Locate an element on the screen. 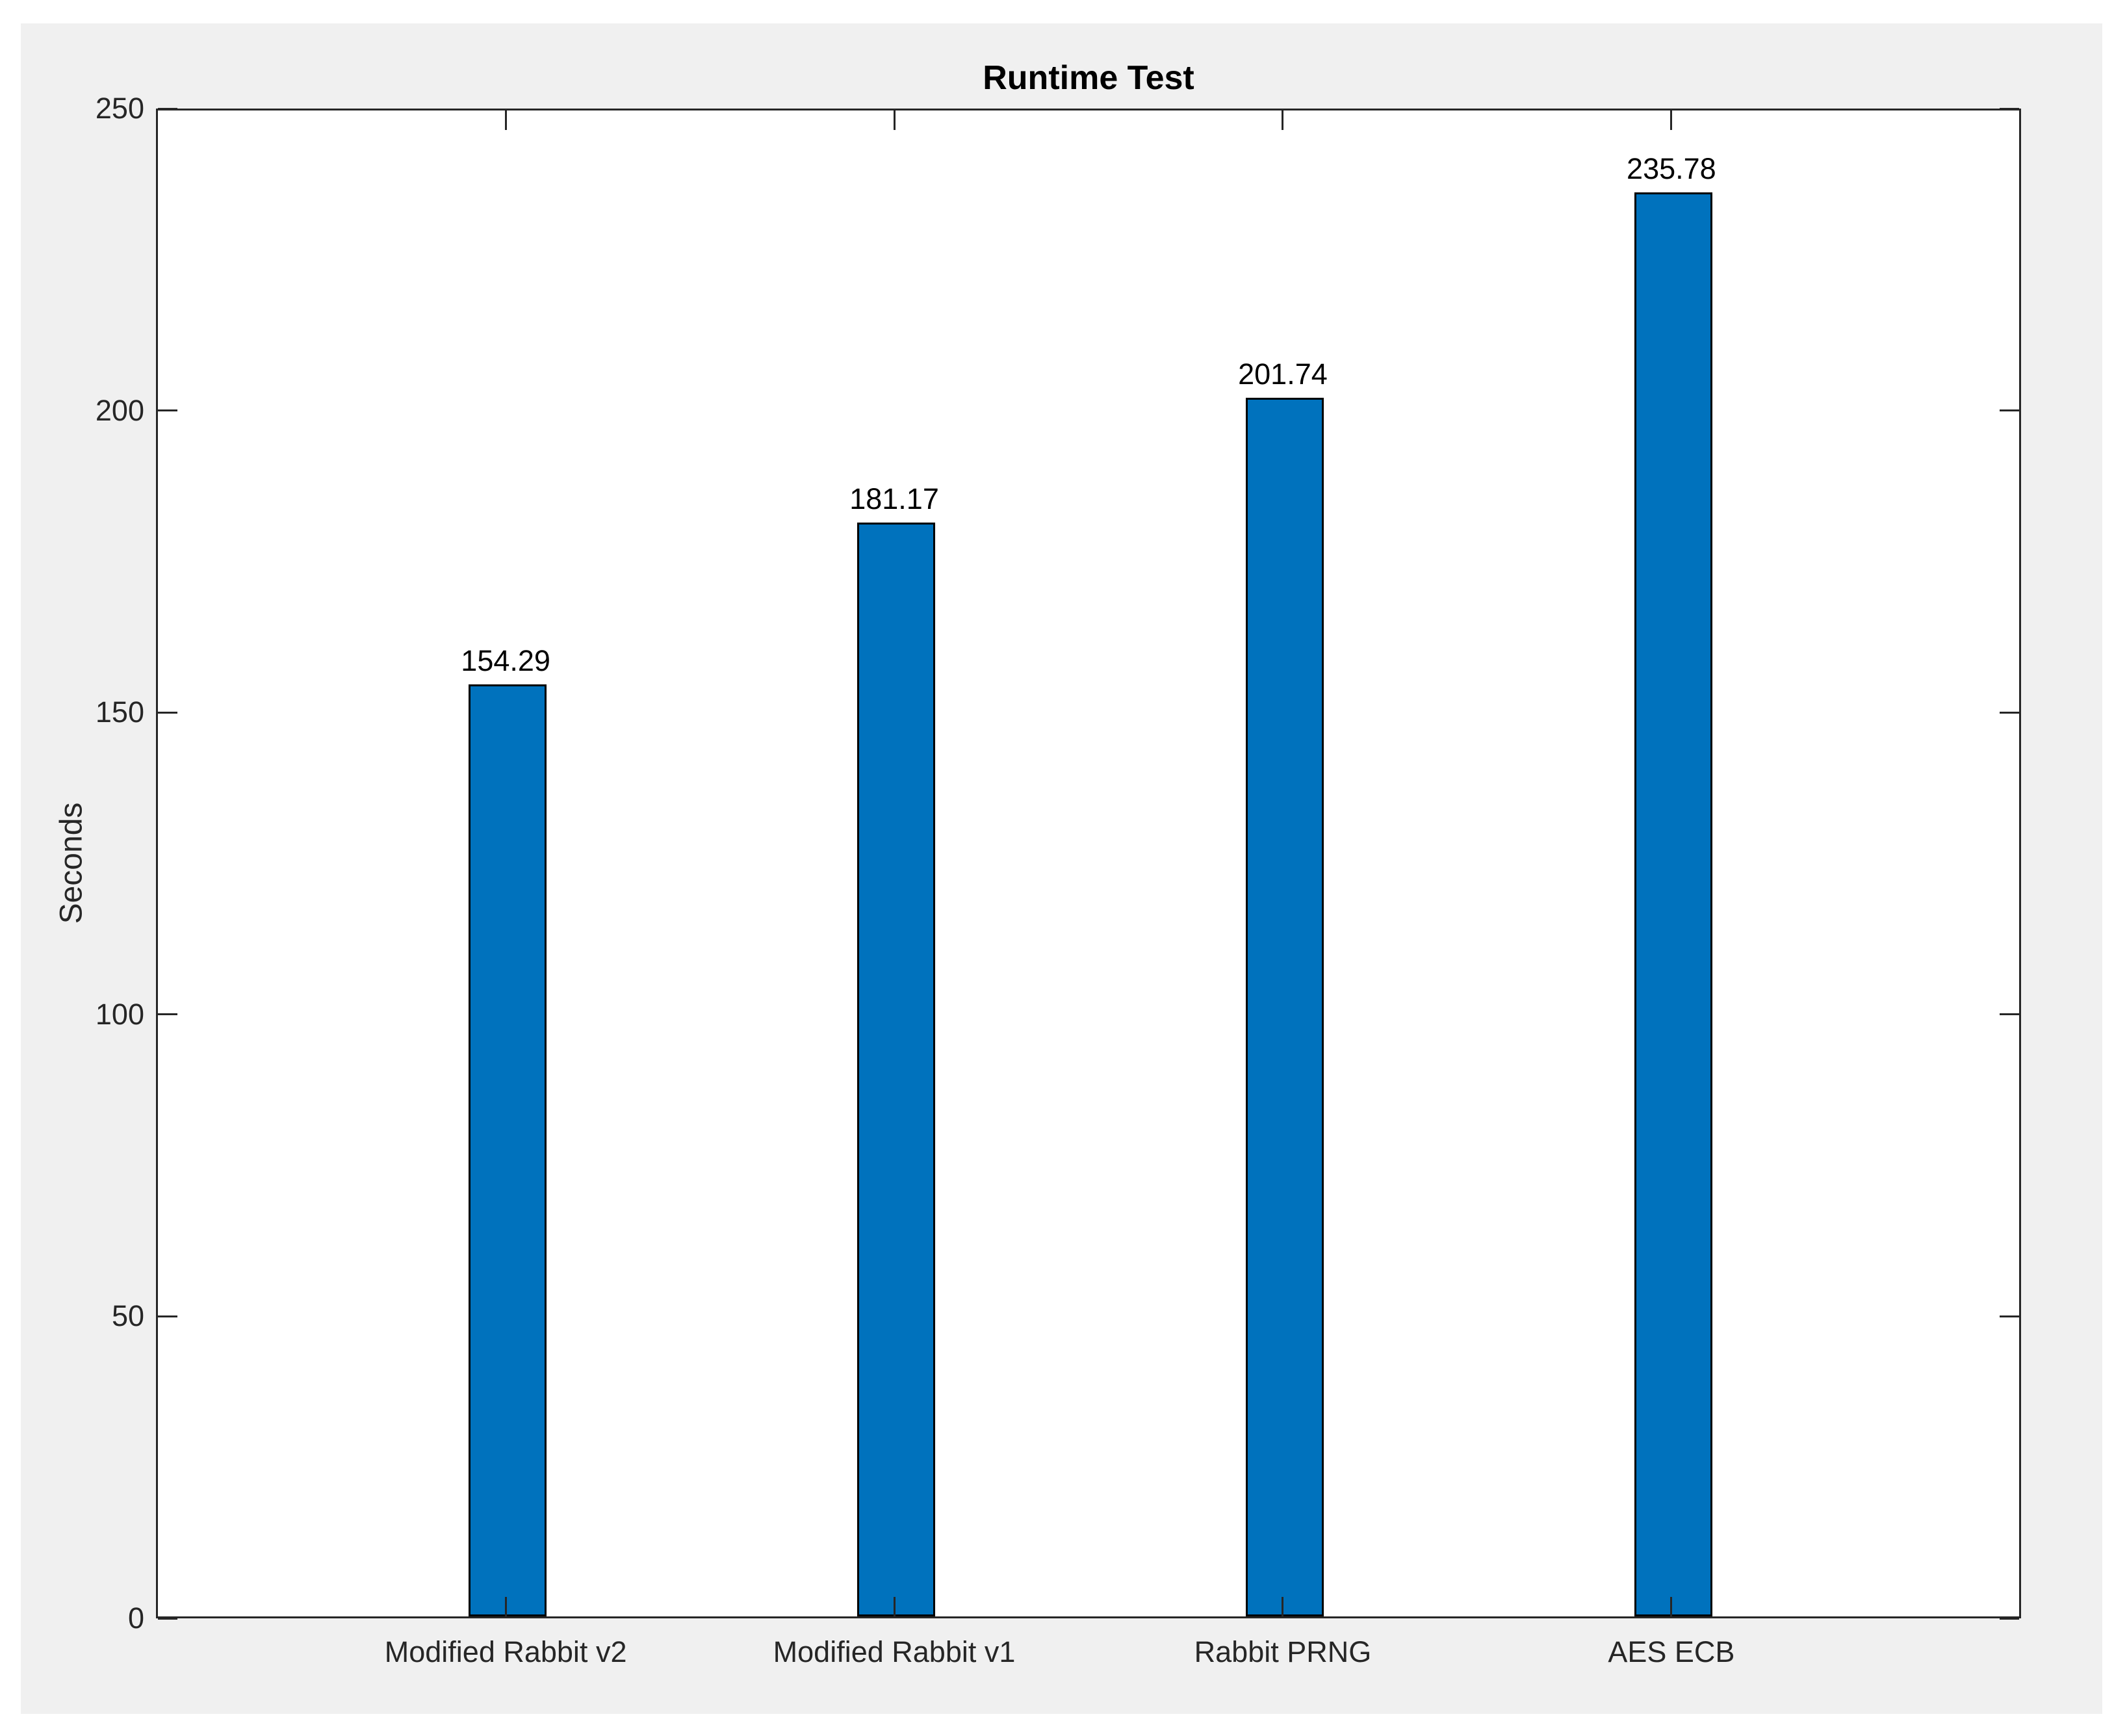  bar-value-label: 201.74 is located at coordinates (1283, 374).